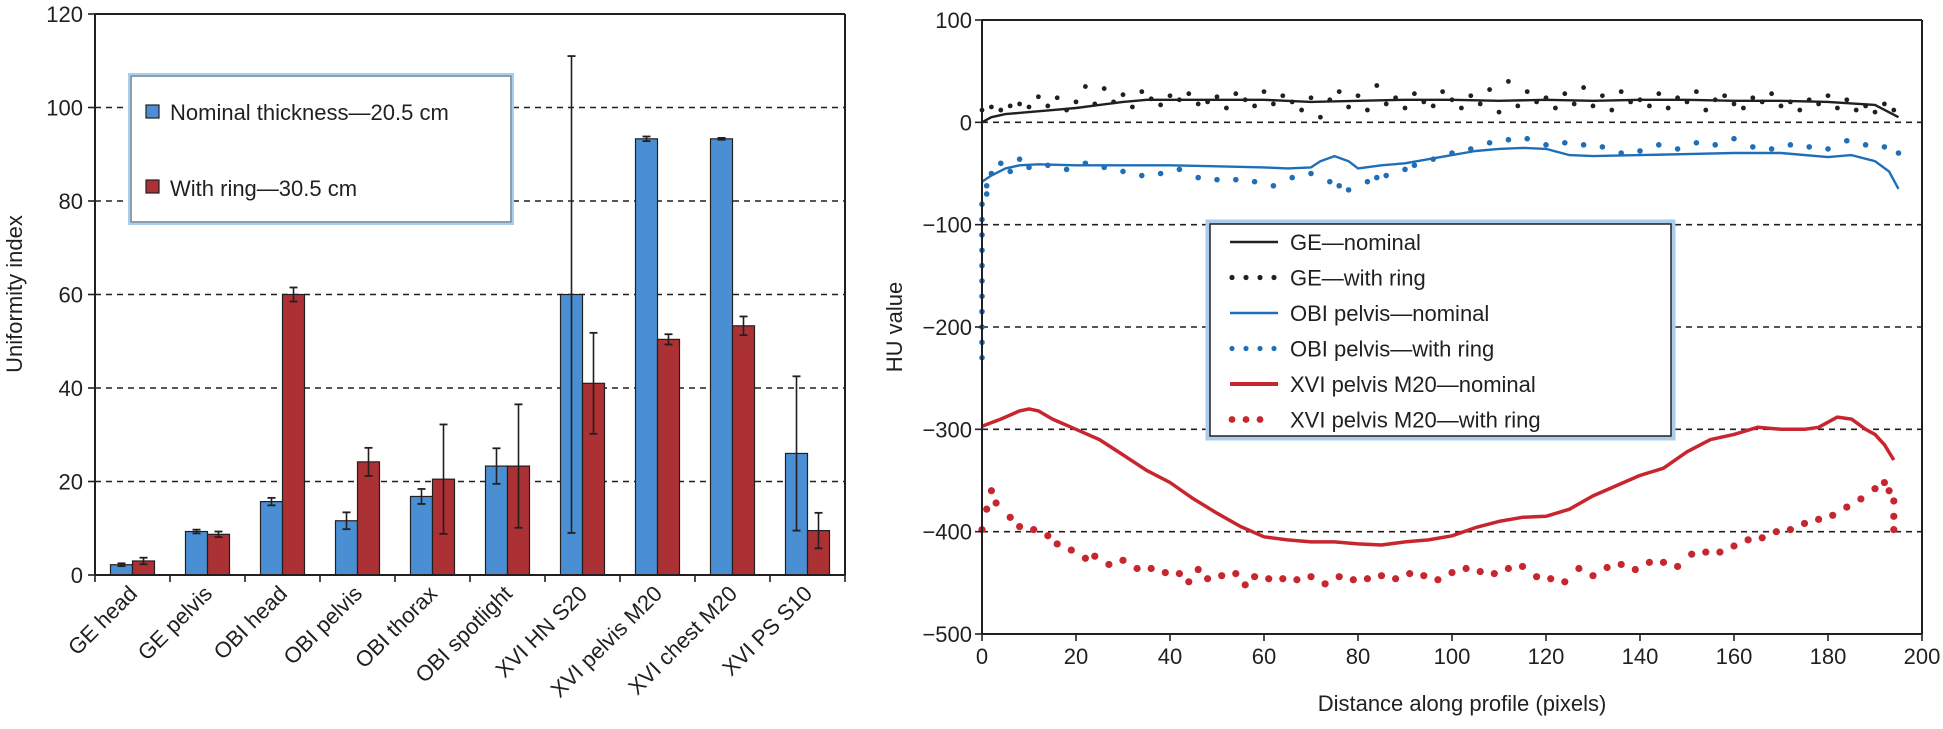  Describe the element at coordinates (1076, 656) in the screenshot. I see `x-tick-label: 20` at that location.